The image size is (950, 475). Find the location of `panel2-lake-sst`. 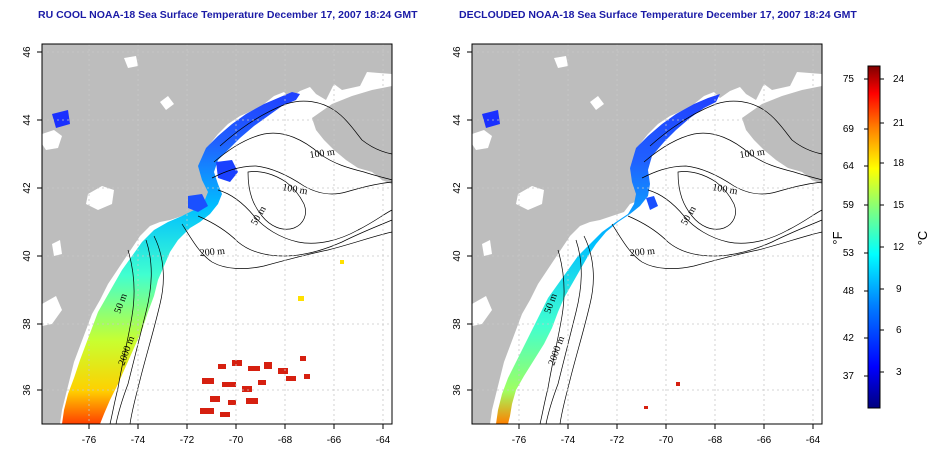

panel2-lake-sst is located at coordinates (491, 119).